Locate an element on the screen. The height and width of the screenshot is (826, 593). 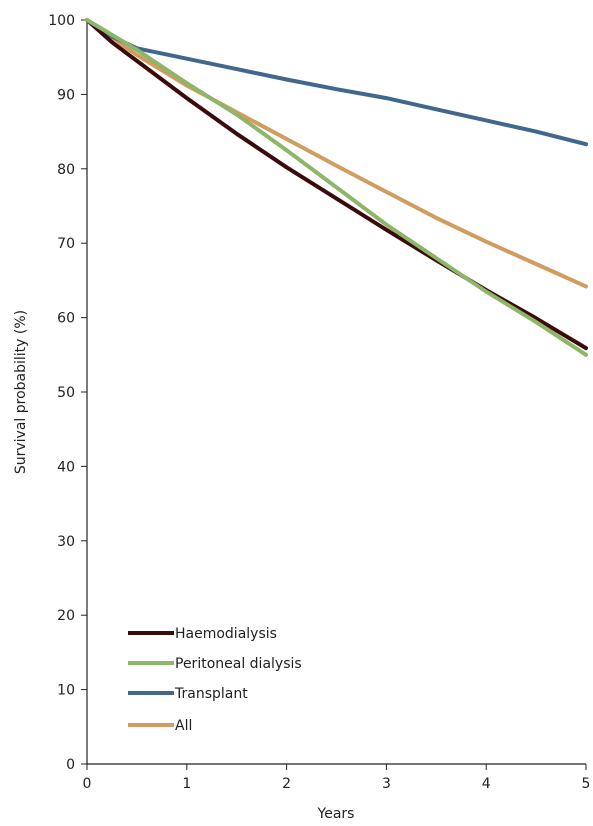
y-tick-label: 90 is located at coordinates (66, 95).